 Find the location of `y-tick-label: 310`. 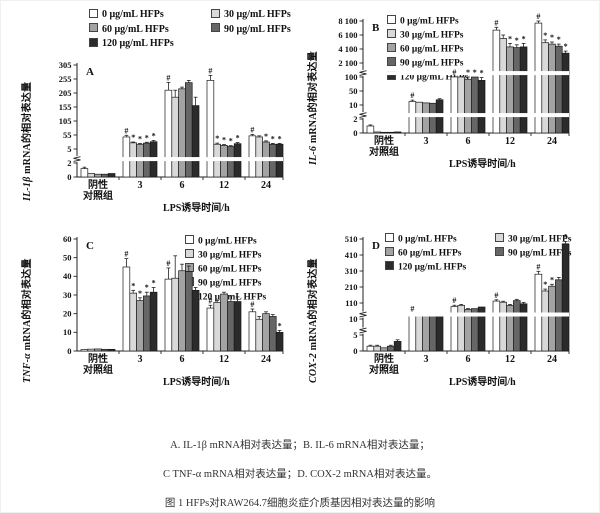

y-tick-label: 310 is located at coordinates (351, 271).